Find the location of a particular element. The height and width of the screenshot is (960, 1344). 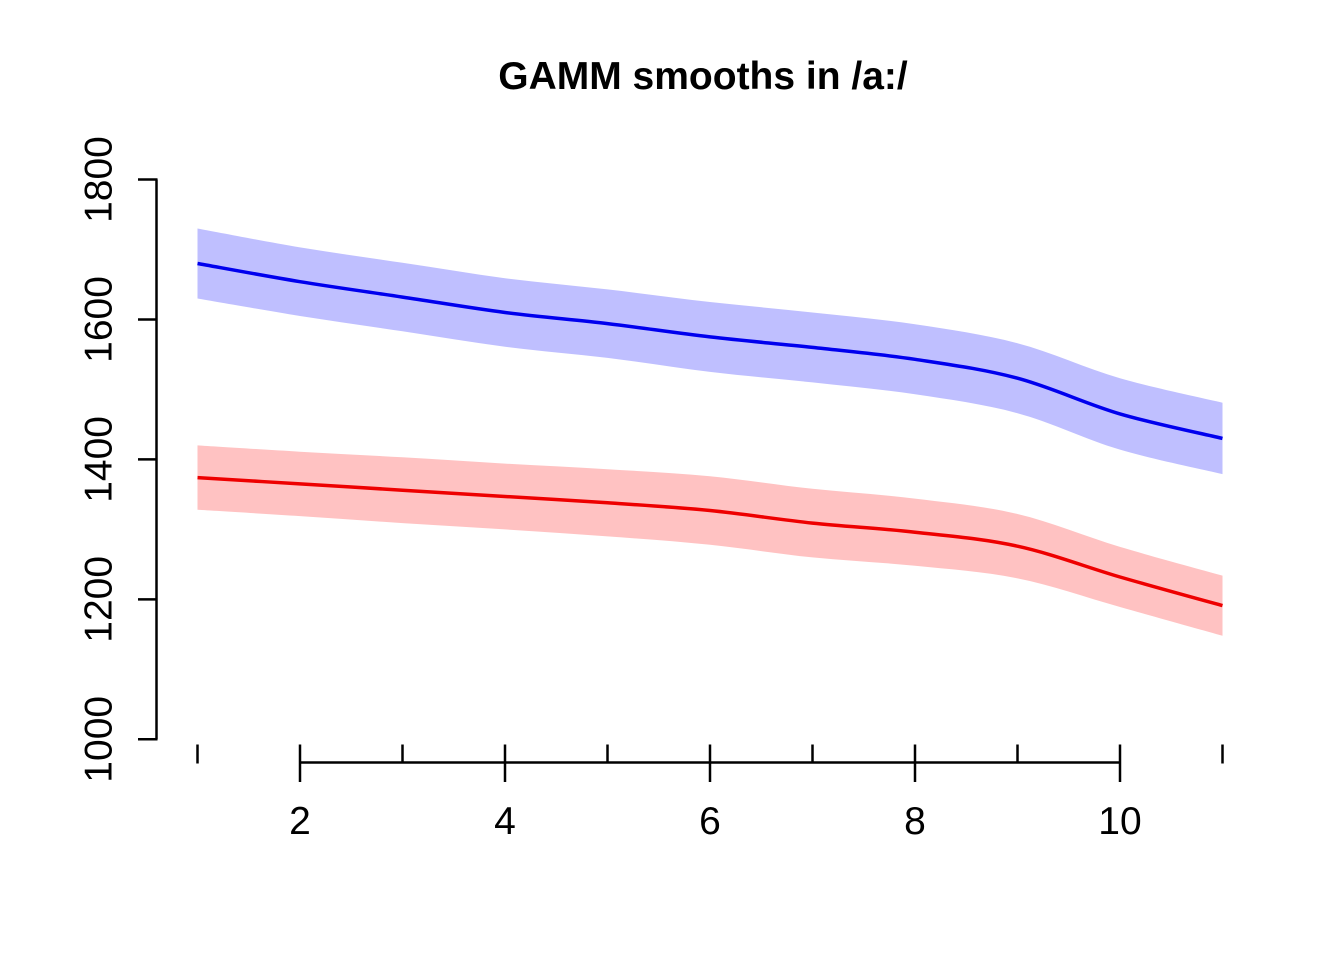

x-tick-label: 2 is located at coordinates (300, 821).